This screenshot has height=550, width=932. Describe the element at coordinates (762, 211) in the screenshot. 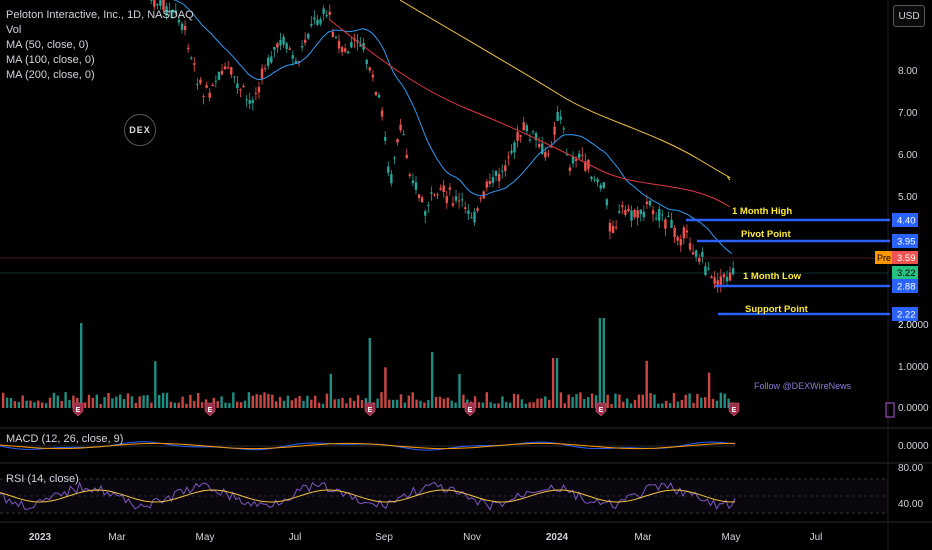

I see `level-label: 1 Month High` at that location.